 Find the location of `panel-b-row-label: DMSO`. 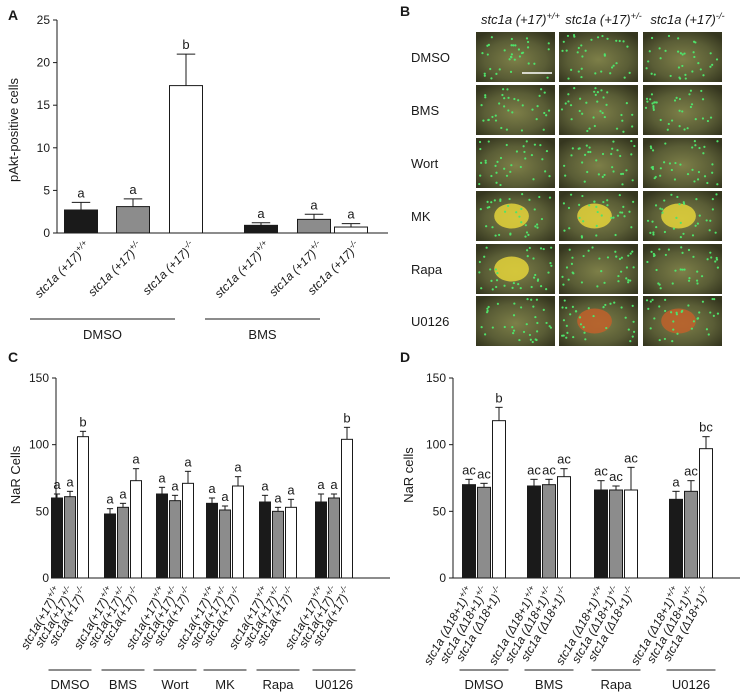

panel-b-row-label: DMSO is located at coordinates (430, 57).